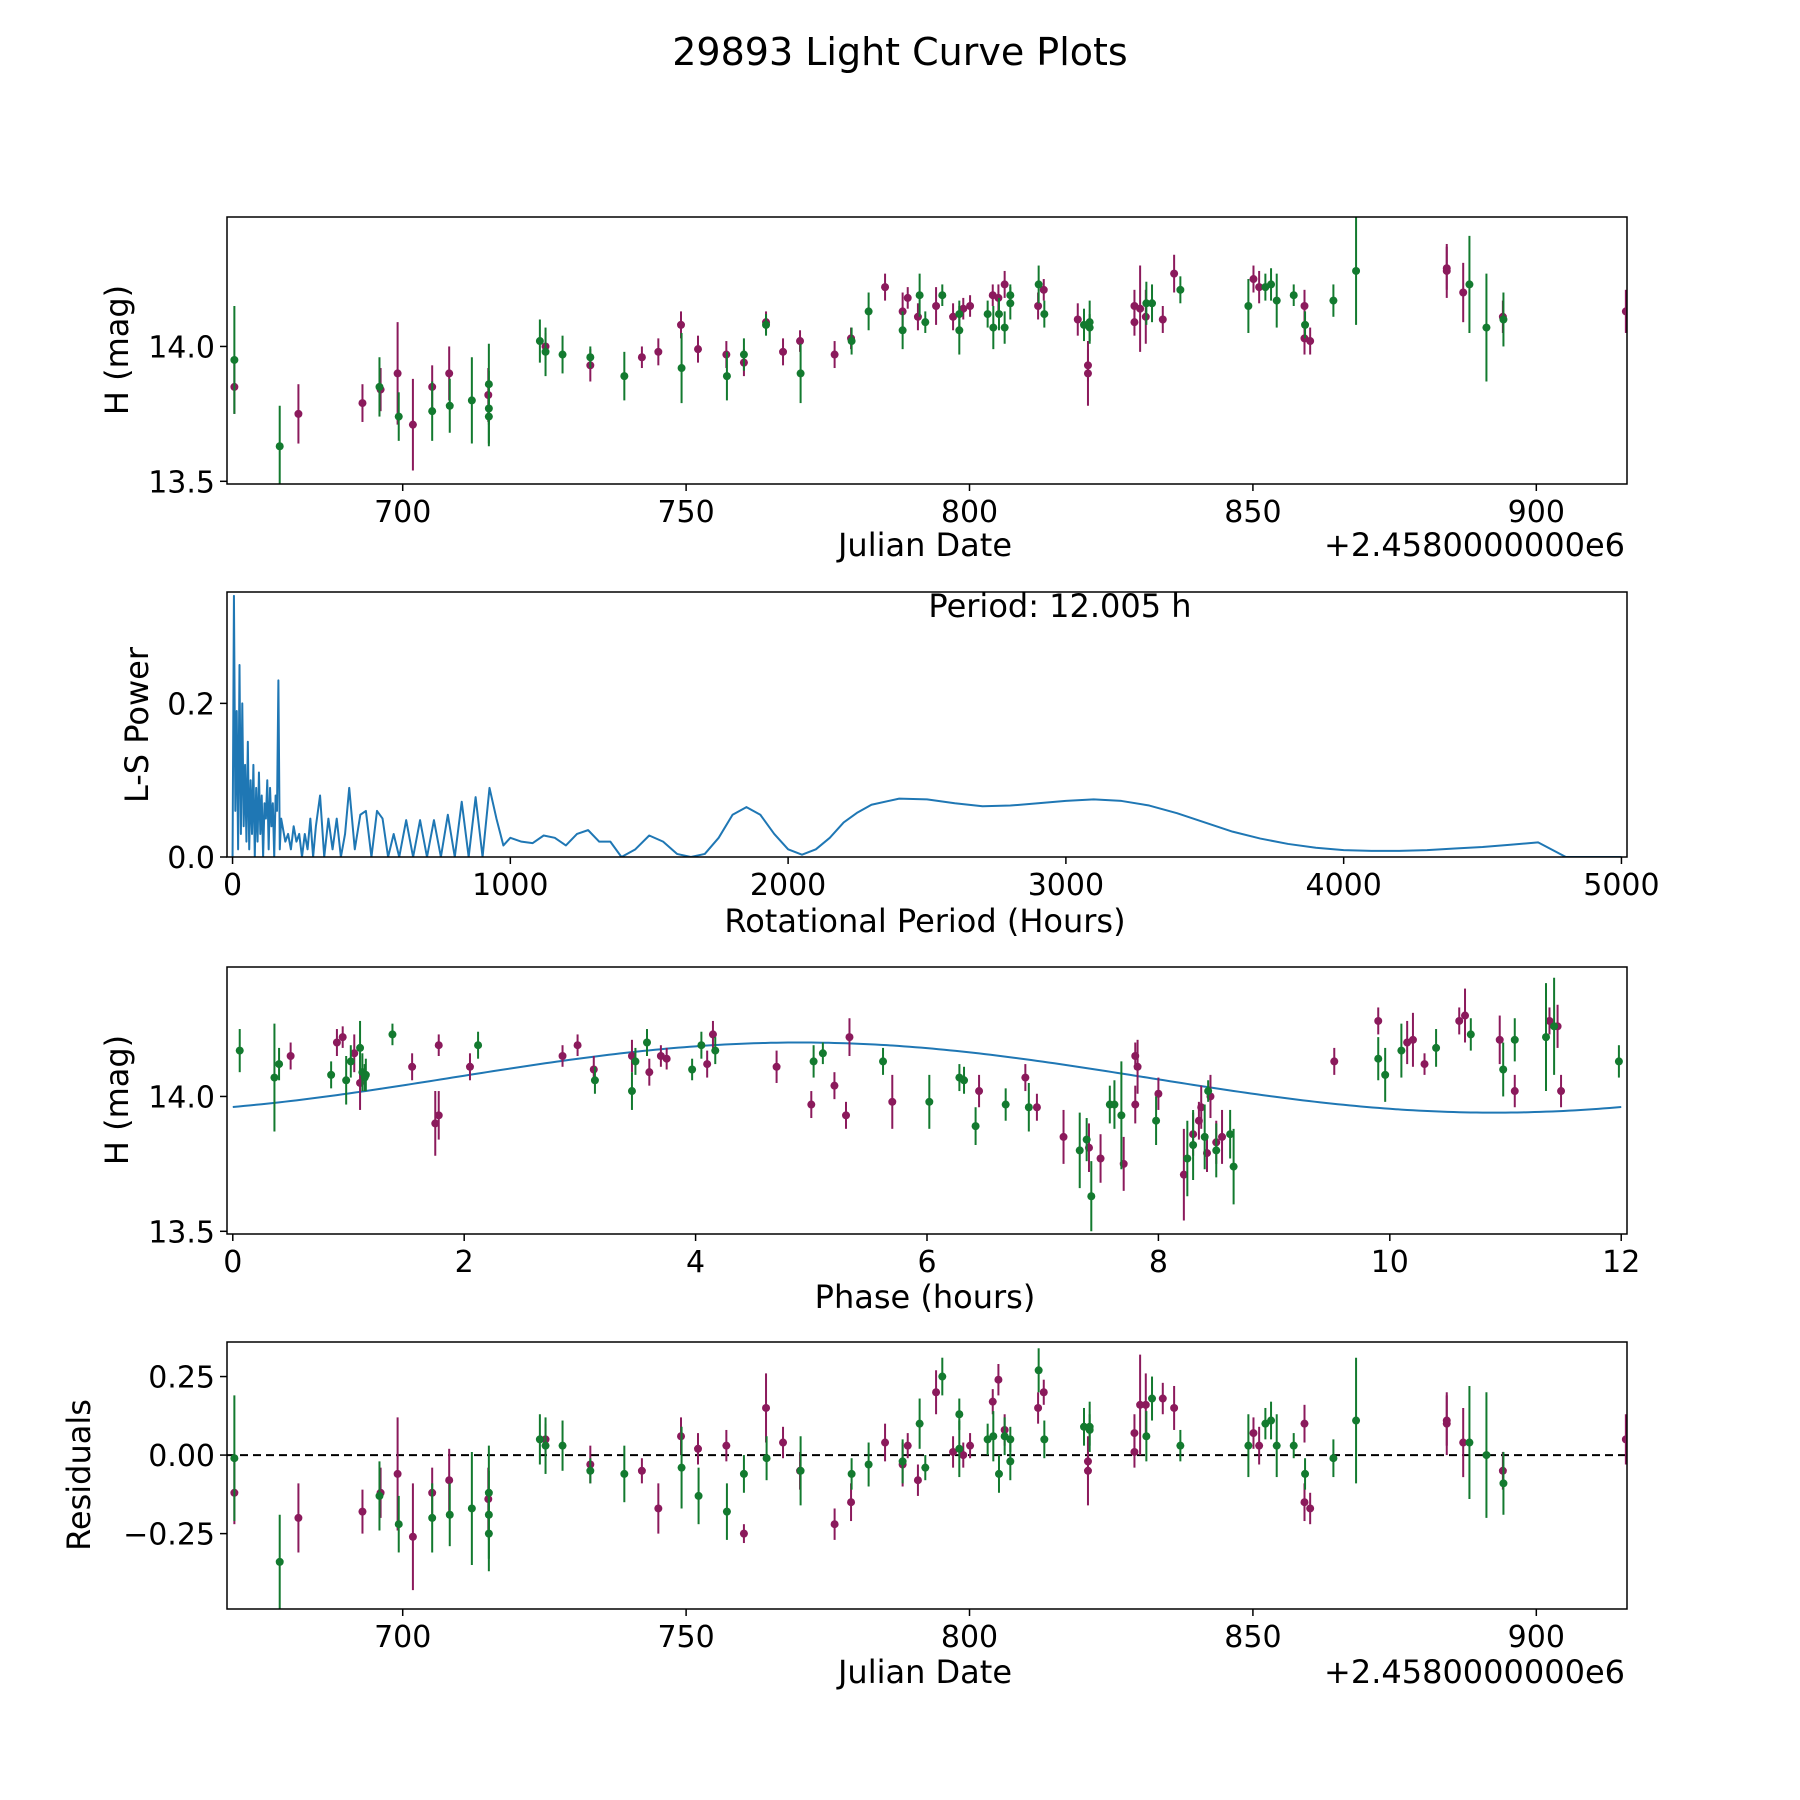 Image resolution: width=1800 pixels, height=1800 pixels. Describe the element at coordinates (924, 545) in the screenshot. I see `lightcurve-x-label: Julian Date` at that location.